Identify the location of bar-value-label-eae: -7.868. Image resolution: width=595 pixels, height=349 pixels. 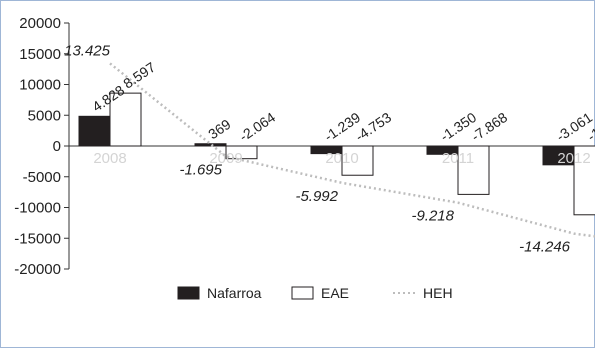
(489, 127).